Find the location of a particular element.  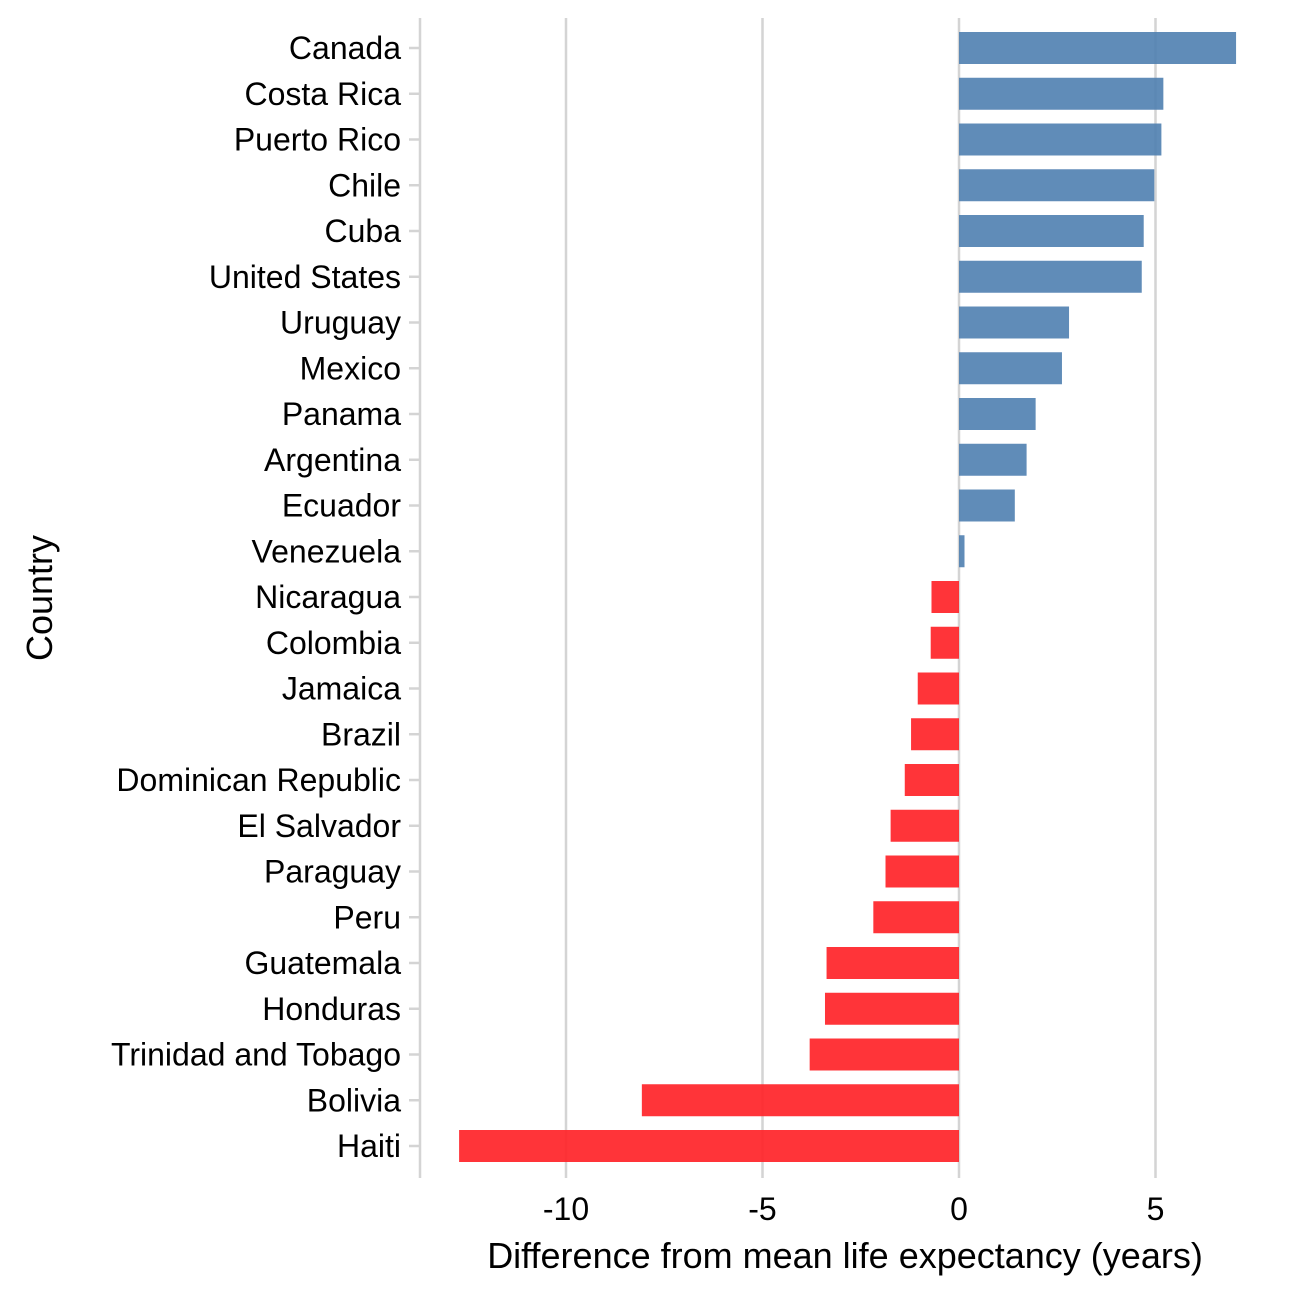

y-tick-label: Bolivia is located at coordinates (354, 1100).